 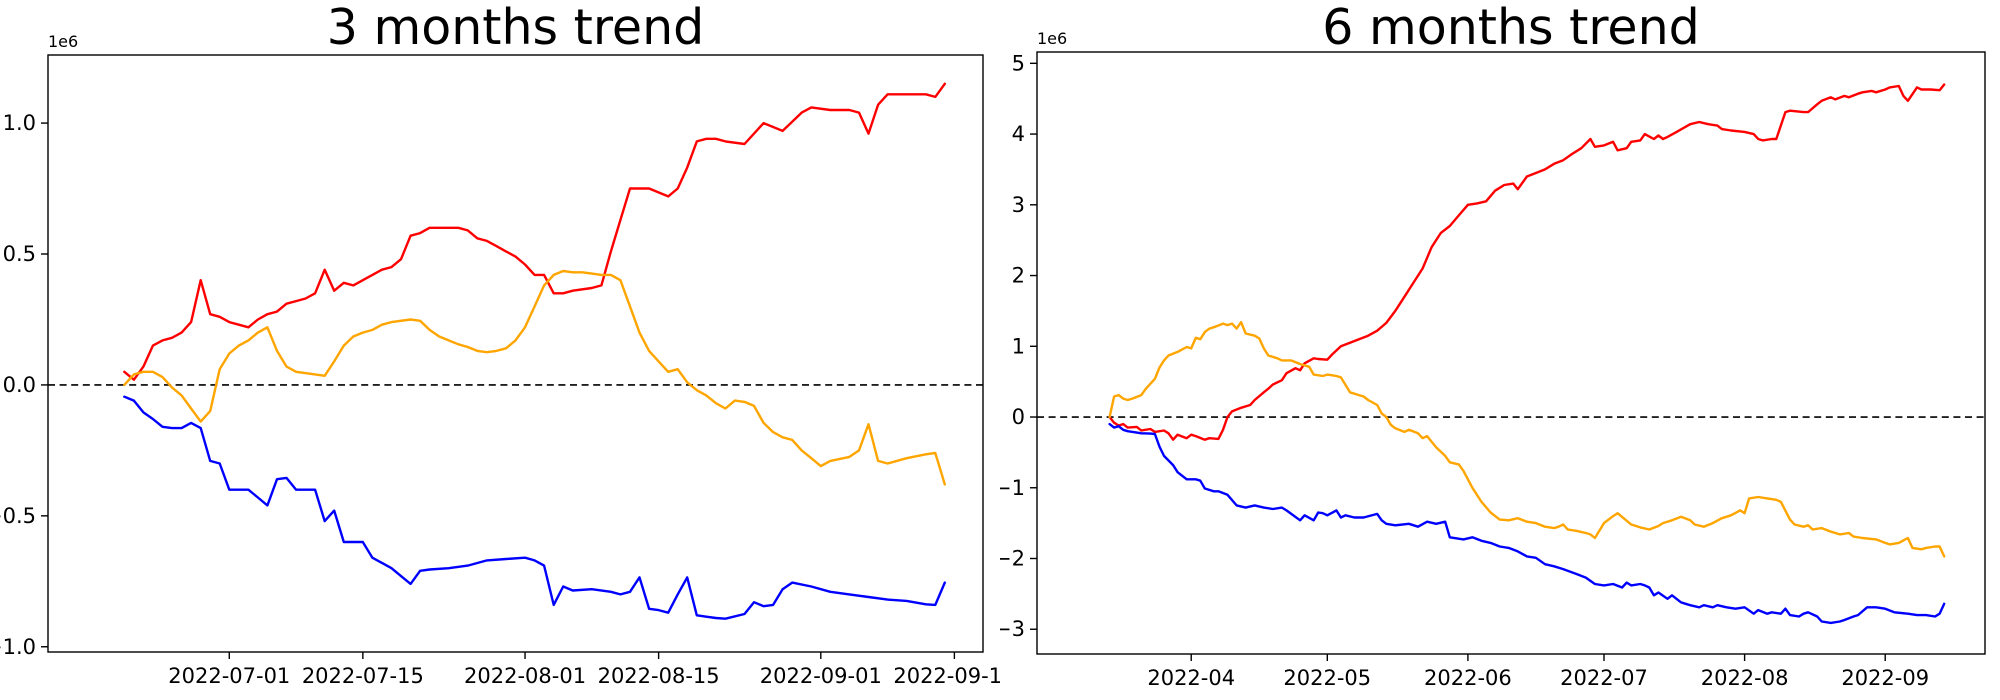 I want to click on y-tick-label: −0.5, so click(x=18, y=516).